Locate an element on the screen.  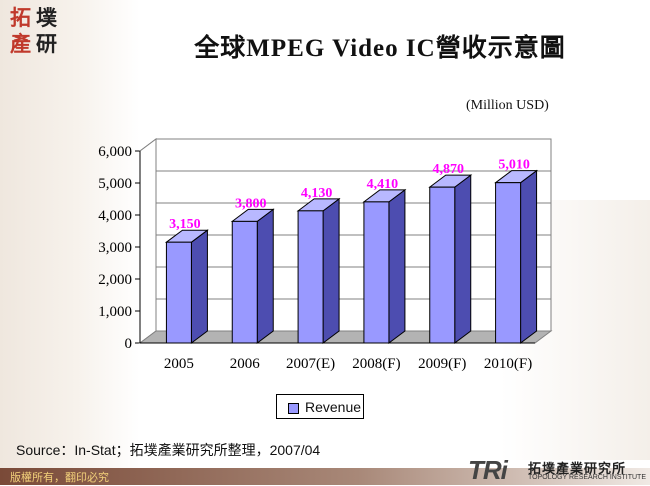
chart-legend: Revenue is located at coordinates (320, 406).